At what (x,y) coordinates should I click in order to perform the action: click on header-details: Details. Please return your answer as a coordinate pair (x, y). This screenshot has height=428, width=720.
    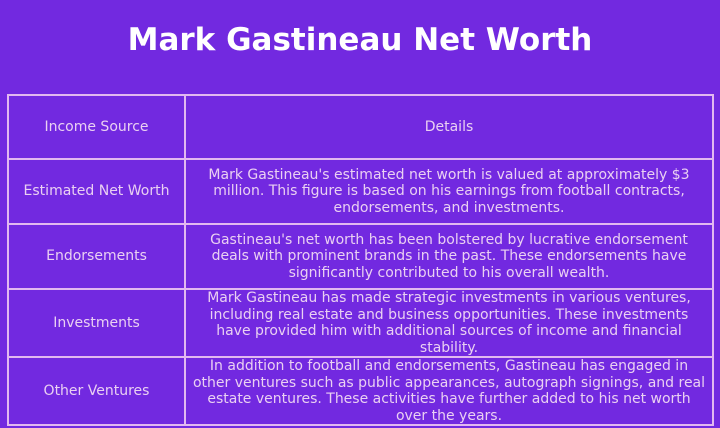
    Looking at the image, I should click on (449, 127).